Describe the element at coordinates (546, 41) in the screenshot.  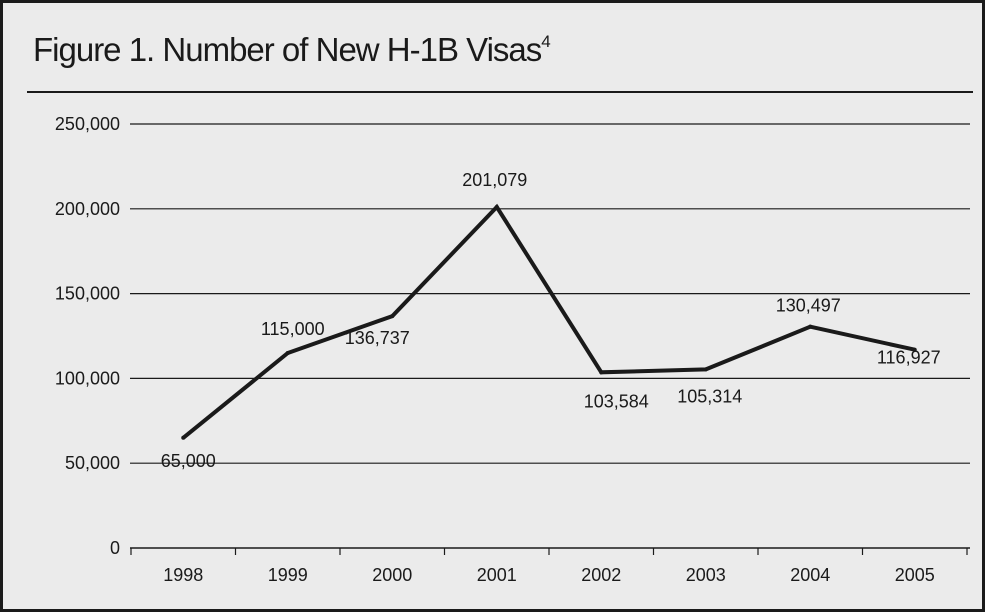
I see `chart-title-footnote-marker: 4` at that location.